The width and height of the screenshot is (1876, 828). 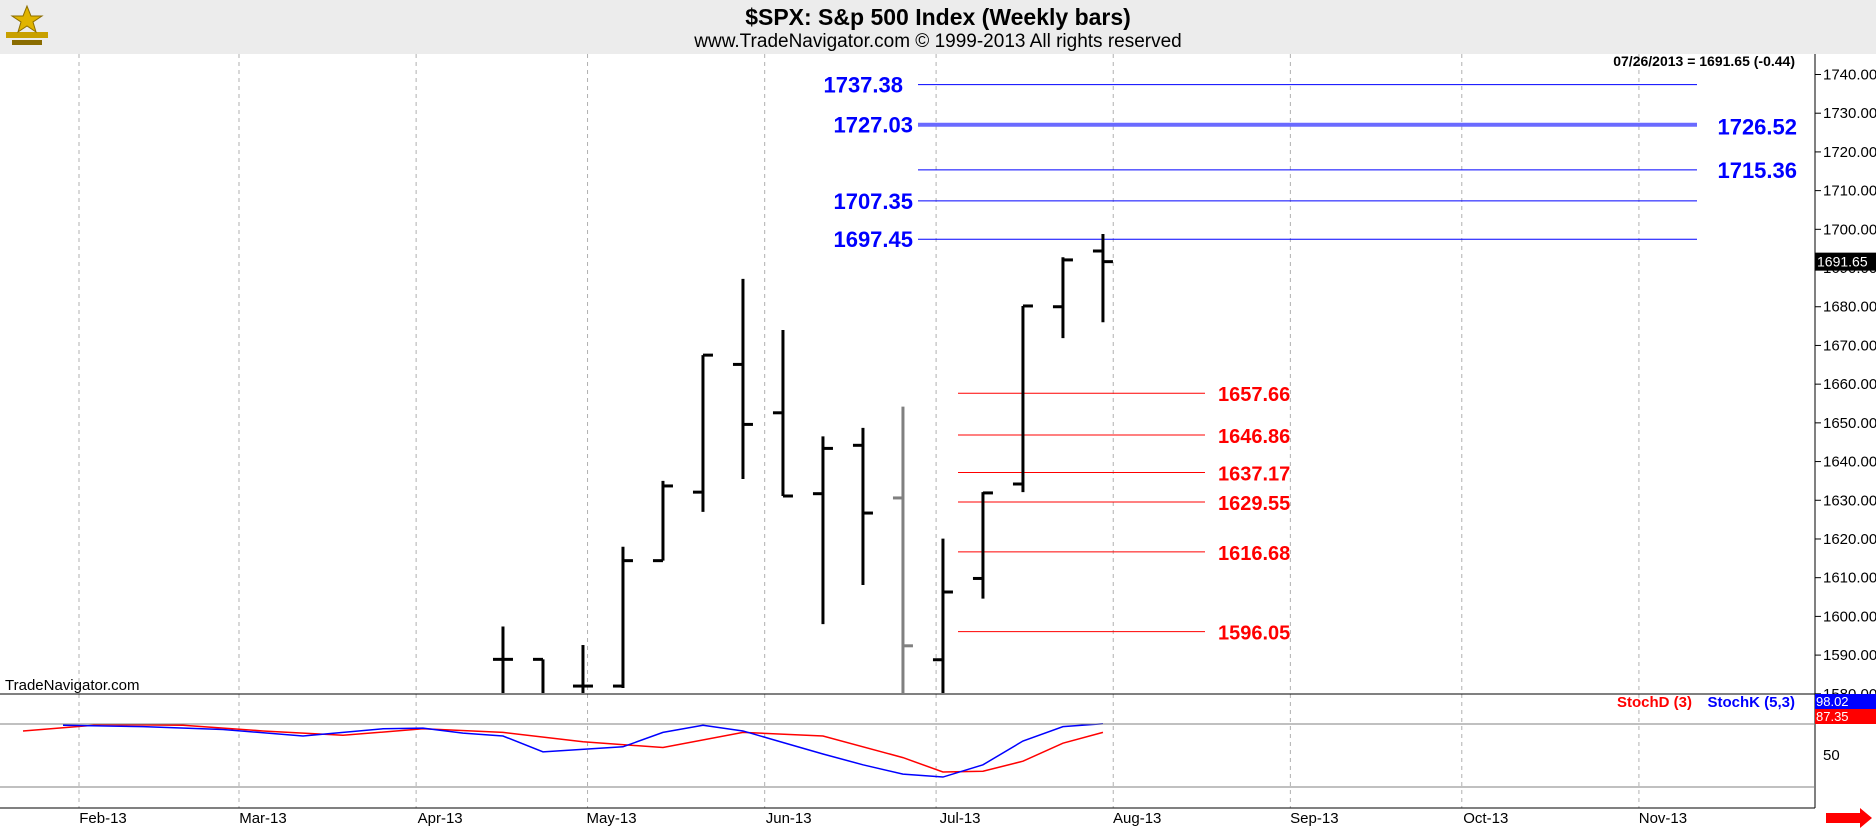 What do you see at coordinates (1849, 191) in the screenshot?
I see `price-tick-label: 1710.00` at bounding box center [1849, 191].